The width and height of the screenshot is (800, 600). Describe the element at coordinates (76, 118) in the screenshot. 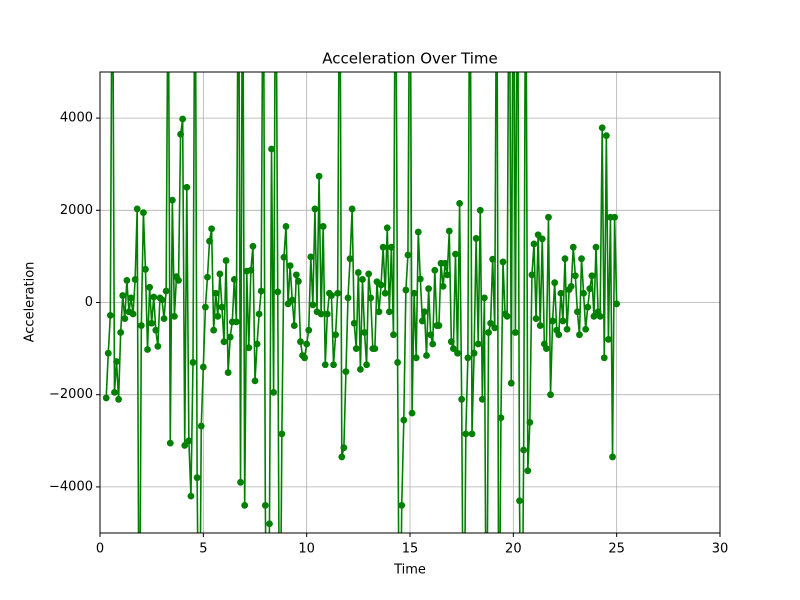

I see `y-tick-label: 4000` at that location.